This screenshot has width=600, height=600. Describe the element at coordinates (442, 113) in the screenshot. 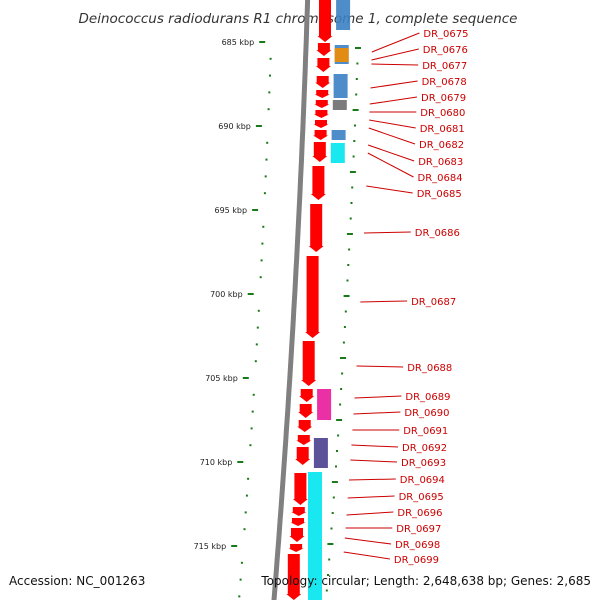

I see `gene-label: DR_0680` at that location.